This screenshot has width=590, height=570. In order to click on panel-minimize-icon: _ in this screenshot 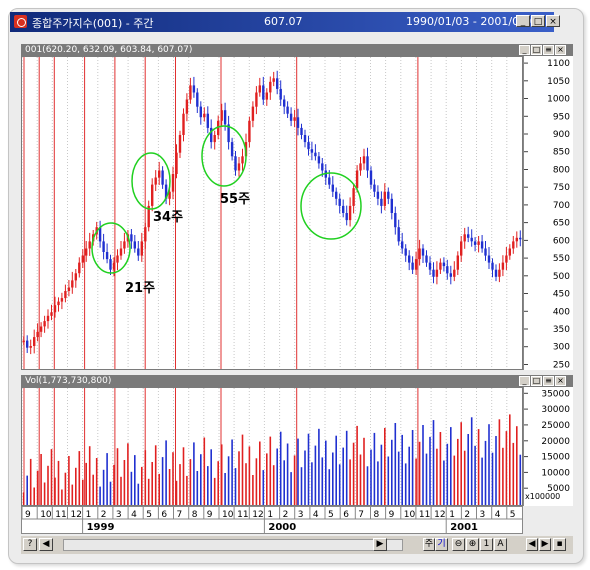, I will do `click(524, 50)`.